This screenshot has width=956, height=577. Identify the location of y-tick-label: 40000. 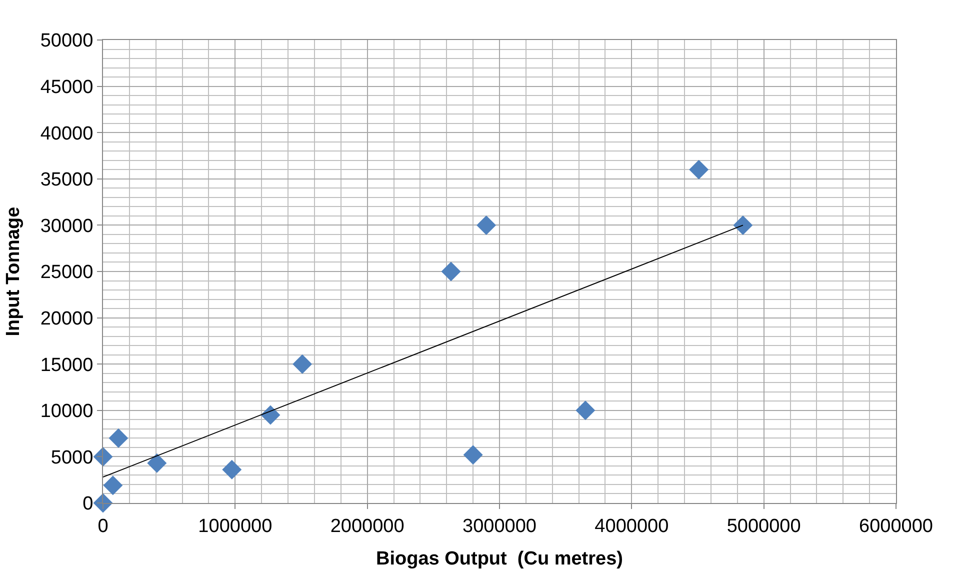
(67, 133).